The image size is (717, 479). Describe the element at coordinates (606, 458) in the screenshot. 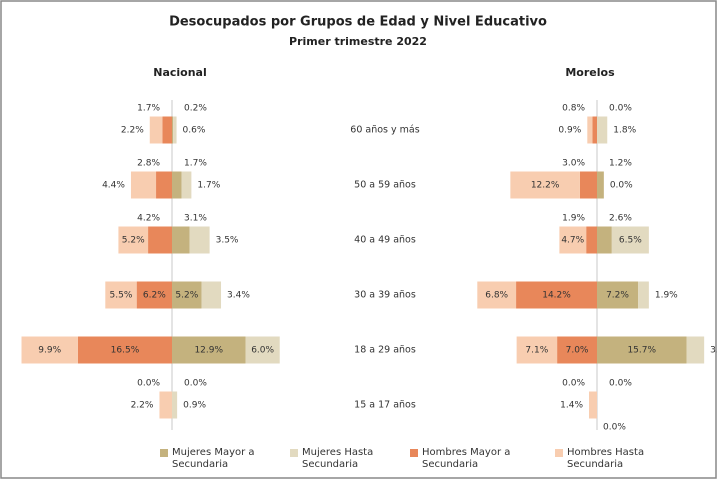

I see `legend-label: Hombres Hasta Secundaria` at that location.